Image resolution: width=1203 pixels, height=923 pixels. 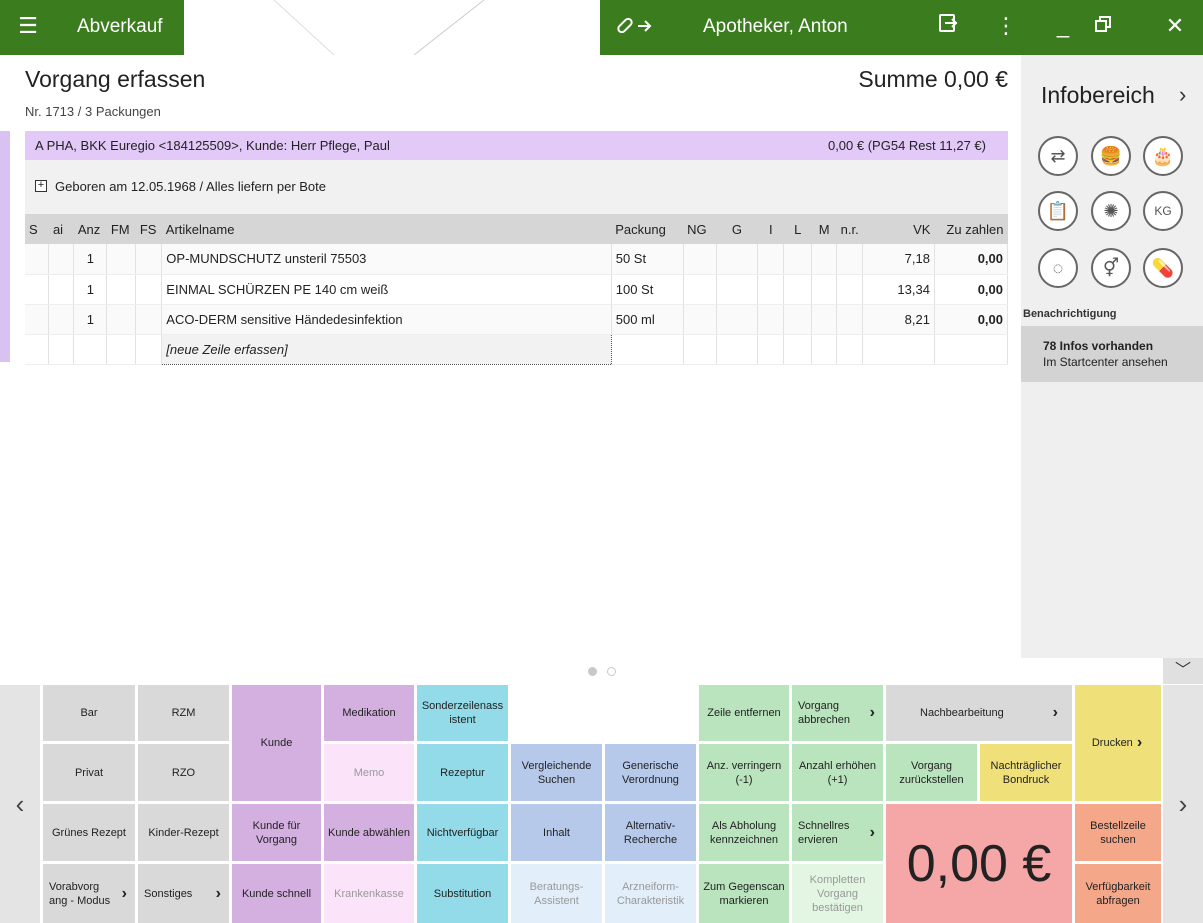 I want to click on title-bar-left: ☰ Abverkauf, so click(x=92, y=27).